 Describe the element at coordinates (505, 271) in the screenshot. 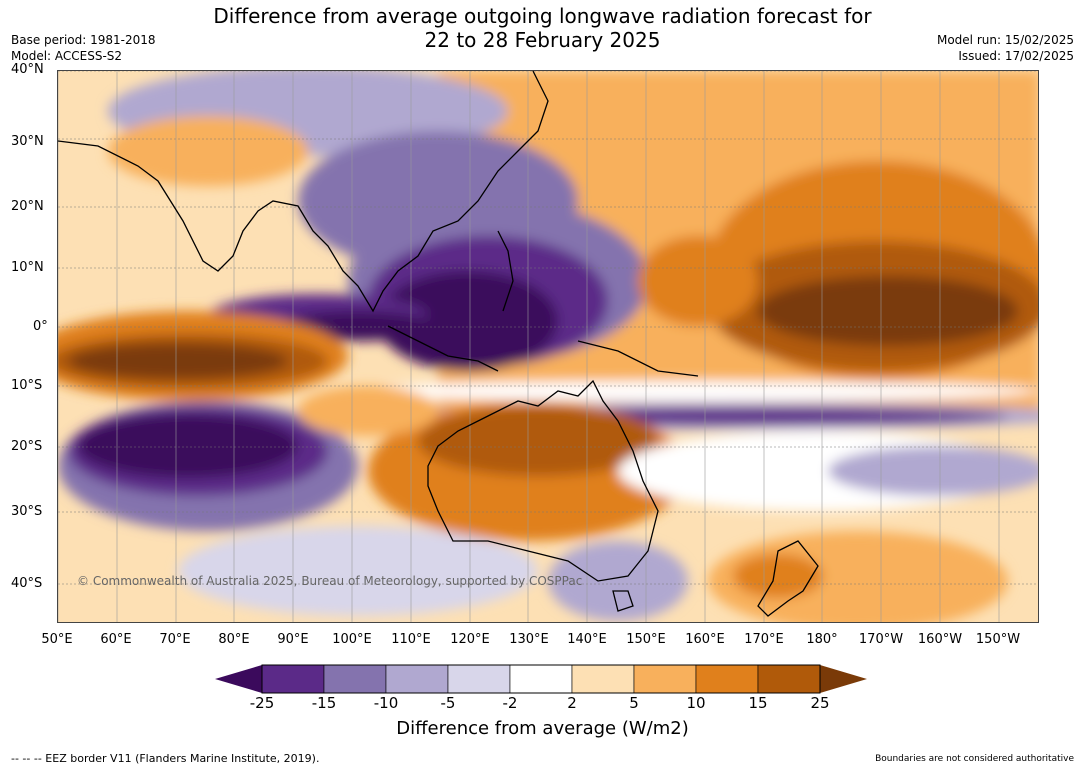

I see `philippines-coastline` at that location.